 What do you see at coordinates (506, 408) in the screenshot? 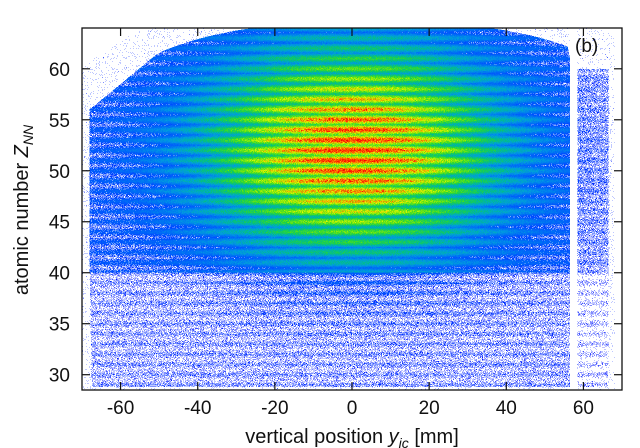
I see `x-tick-label: 40` at bounding box center [506, 408].